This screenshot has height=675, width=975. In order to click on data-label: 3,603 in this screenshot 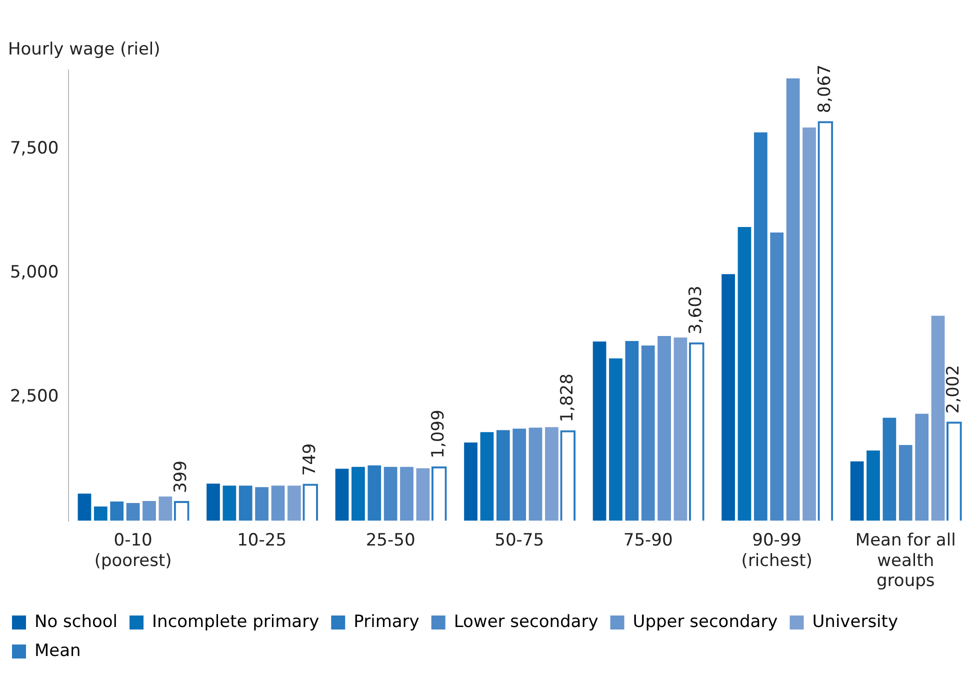, I will do `click(696, 310)`.